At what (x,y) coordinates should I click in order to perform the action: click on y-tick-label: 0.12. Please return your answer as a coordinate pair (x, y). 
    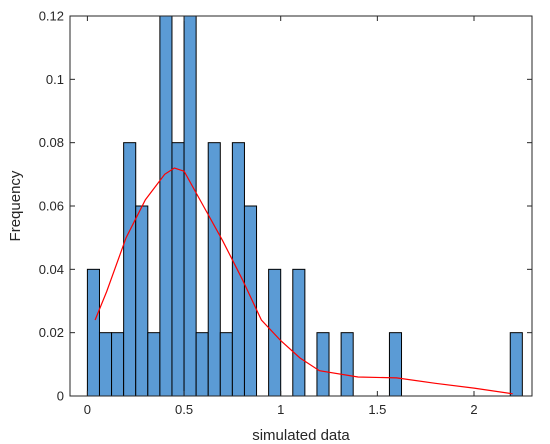
    Looking at the image, I should click on (51, 16).